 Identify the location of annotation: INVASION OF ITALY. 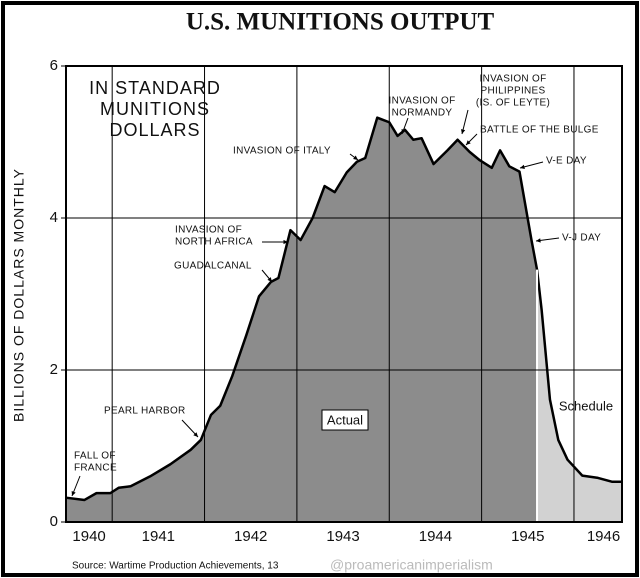
(282, 151).